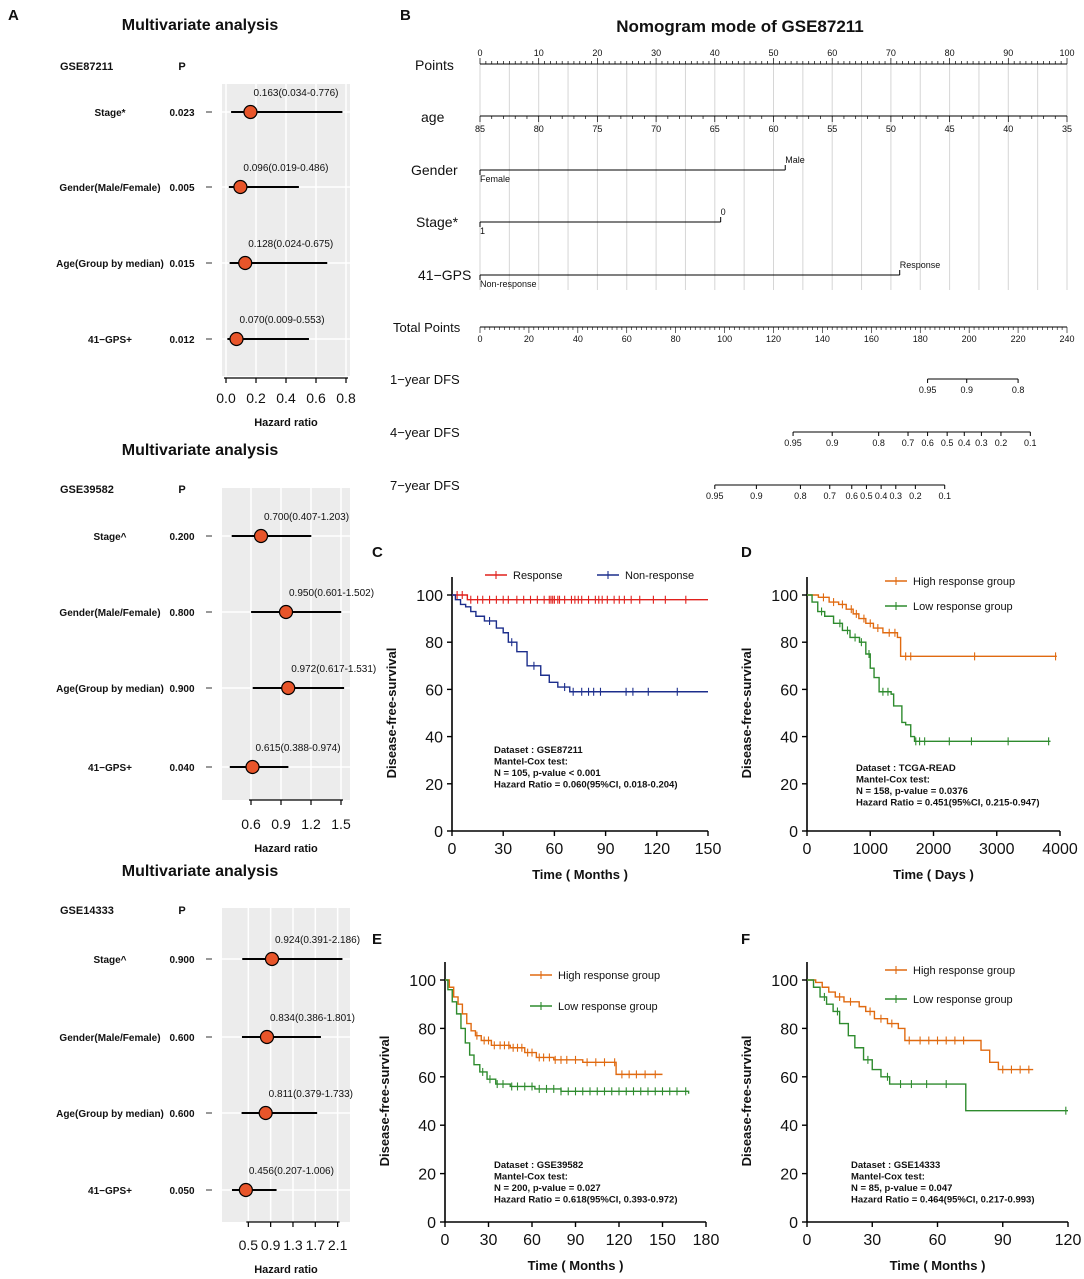 Image resolution: width=1084 pixels, height=1279 pixels. What do you see at coordinates (110, 768) in the screenshot?
I see `forest-row-label: 41−GPS+` at bounding box center [110, 768].